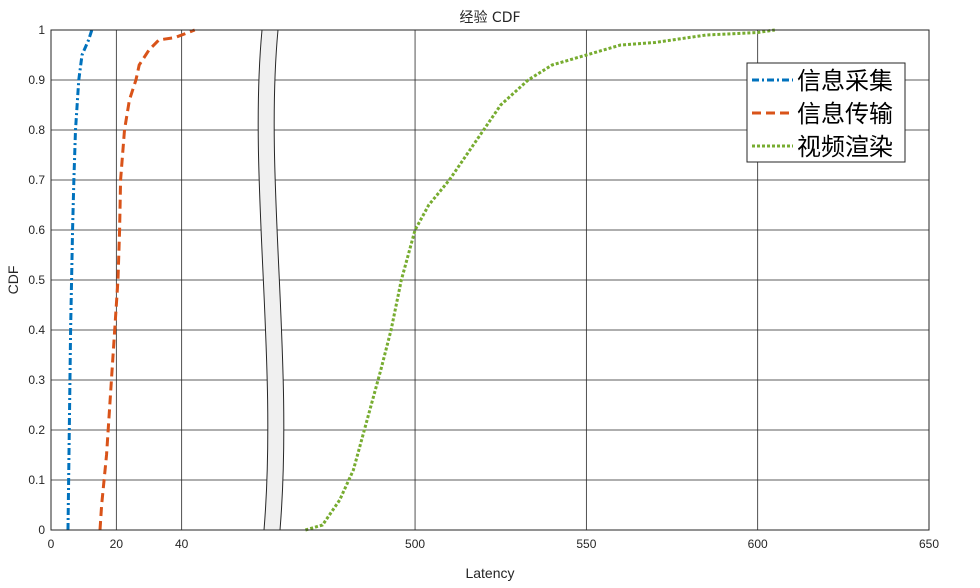 The width and height of the screenshot is (980, 588). What do you see at coordinates (36, 280) in the screenshot?
I see `y-tick-label: 0.5` at bounding box center [36, 280].